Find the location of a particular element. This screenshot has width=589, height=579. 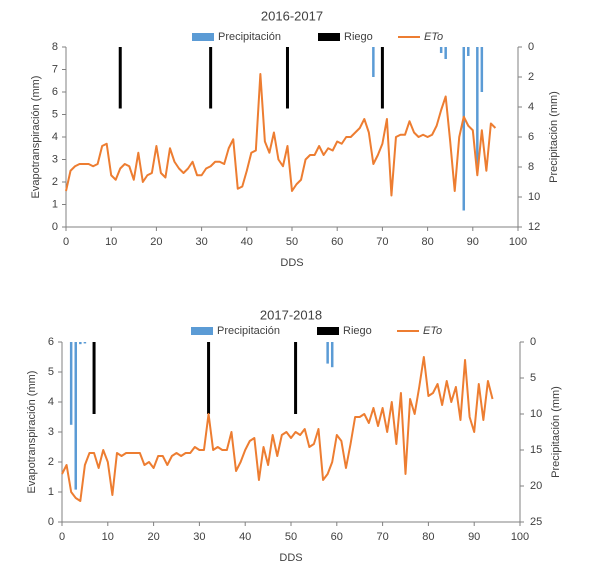

y2-tick-label: 12 is located at coordinates (534, 227).